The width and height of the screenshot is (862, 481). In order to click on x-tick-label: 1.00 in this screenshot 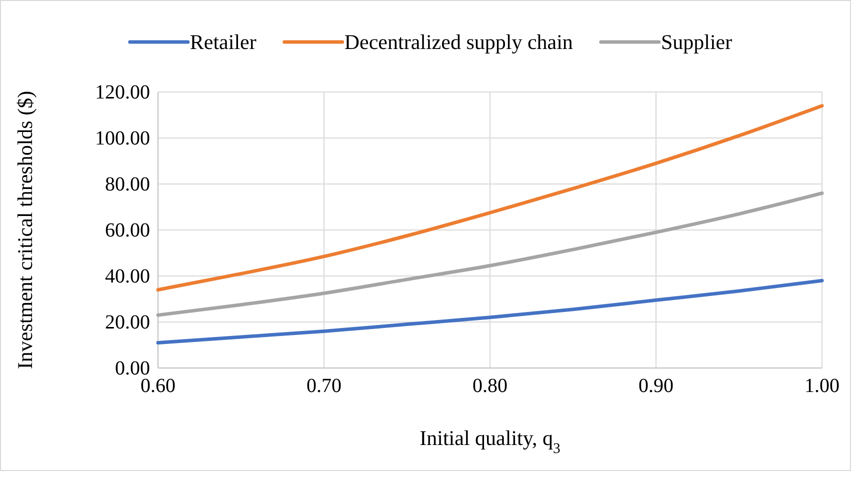, I will do `click(822, 386)`.